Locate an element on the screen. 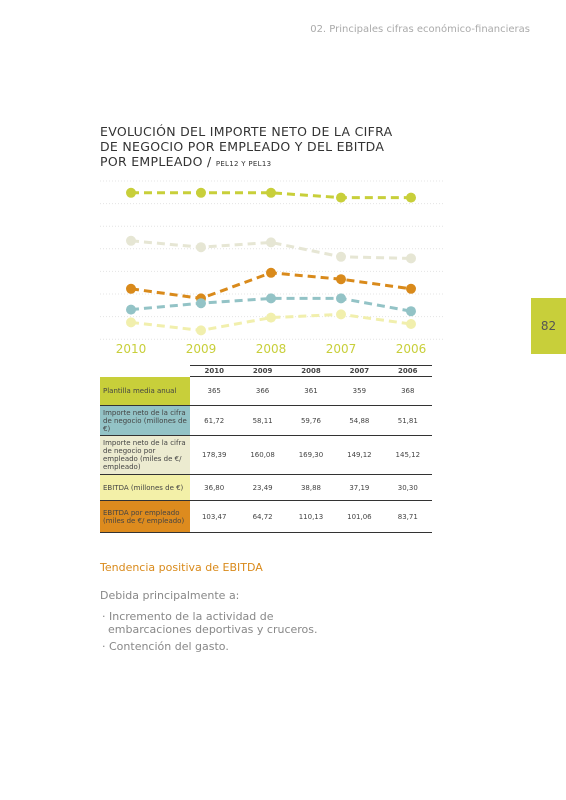 The height and width of the screenshot is (800, 566). column-header: 2008 is located at coordinates (311, 371).